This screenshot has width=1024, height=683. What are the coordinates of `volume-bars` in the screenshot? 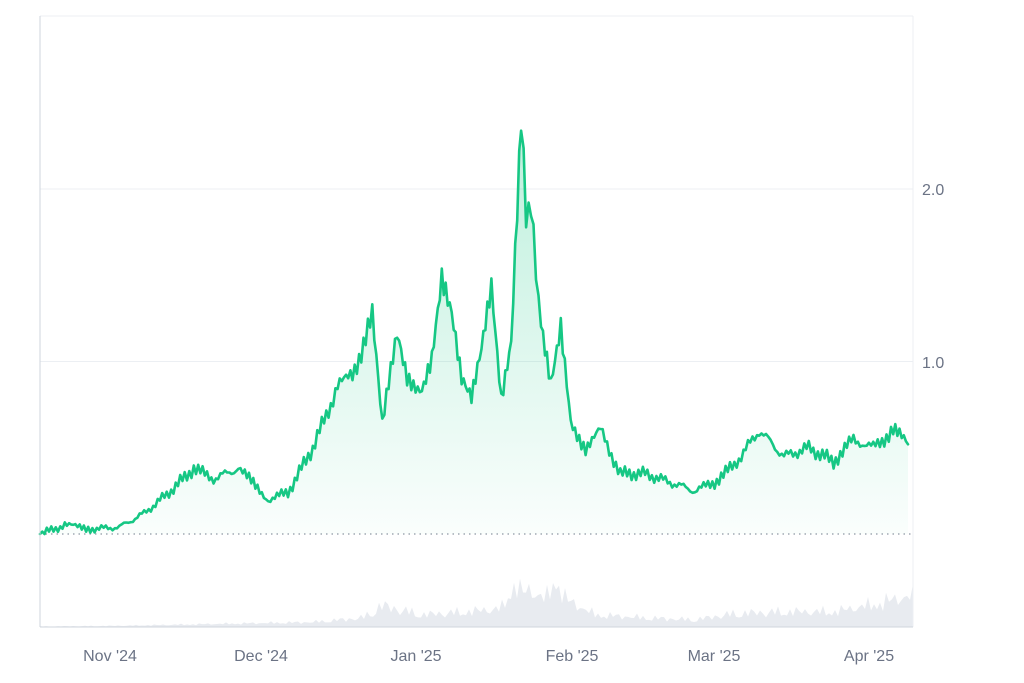 It's located at (476, 602).